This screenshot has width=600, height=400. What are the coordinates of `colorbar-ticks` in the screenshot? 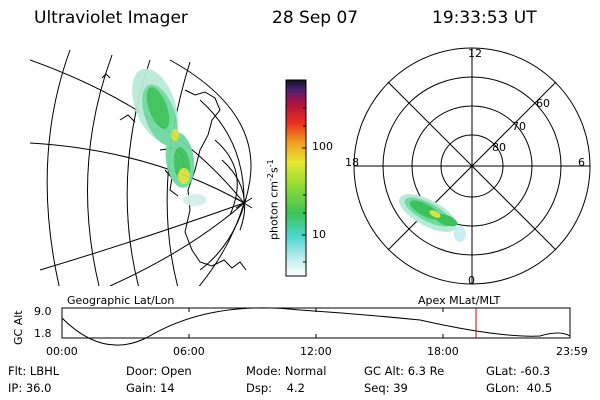 It's located at (304, 185).